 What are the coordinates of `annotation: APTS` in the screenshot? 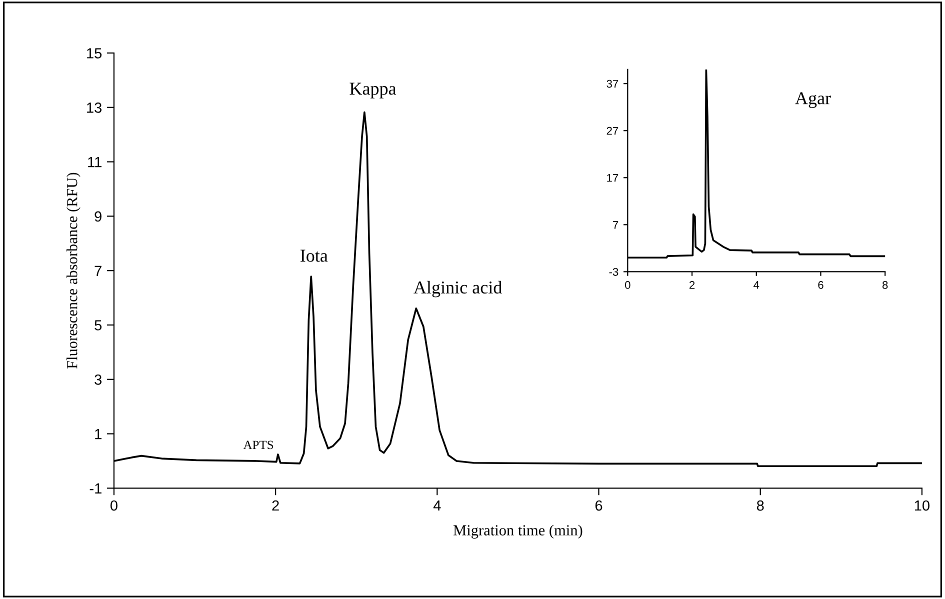 It's located at (258, 445).